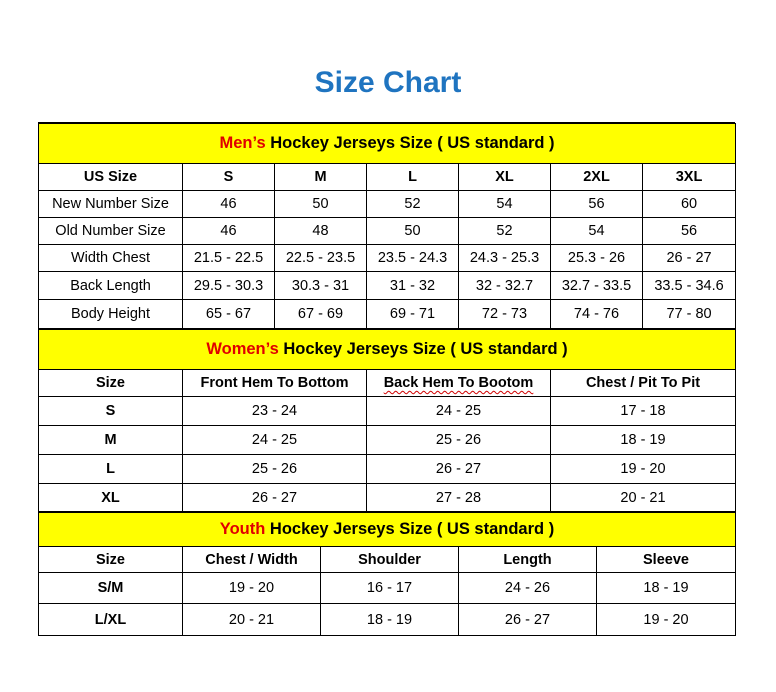 Image resolution: width=776 pixels, height=692 pixels. I want to click on column-header: Chest / Width, so click(251, 559).